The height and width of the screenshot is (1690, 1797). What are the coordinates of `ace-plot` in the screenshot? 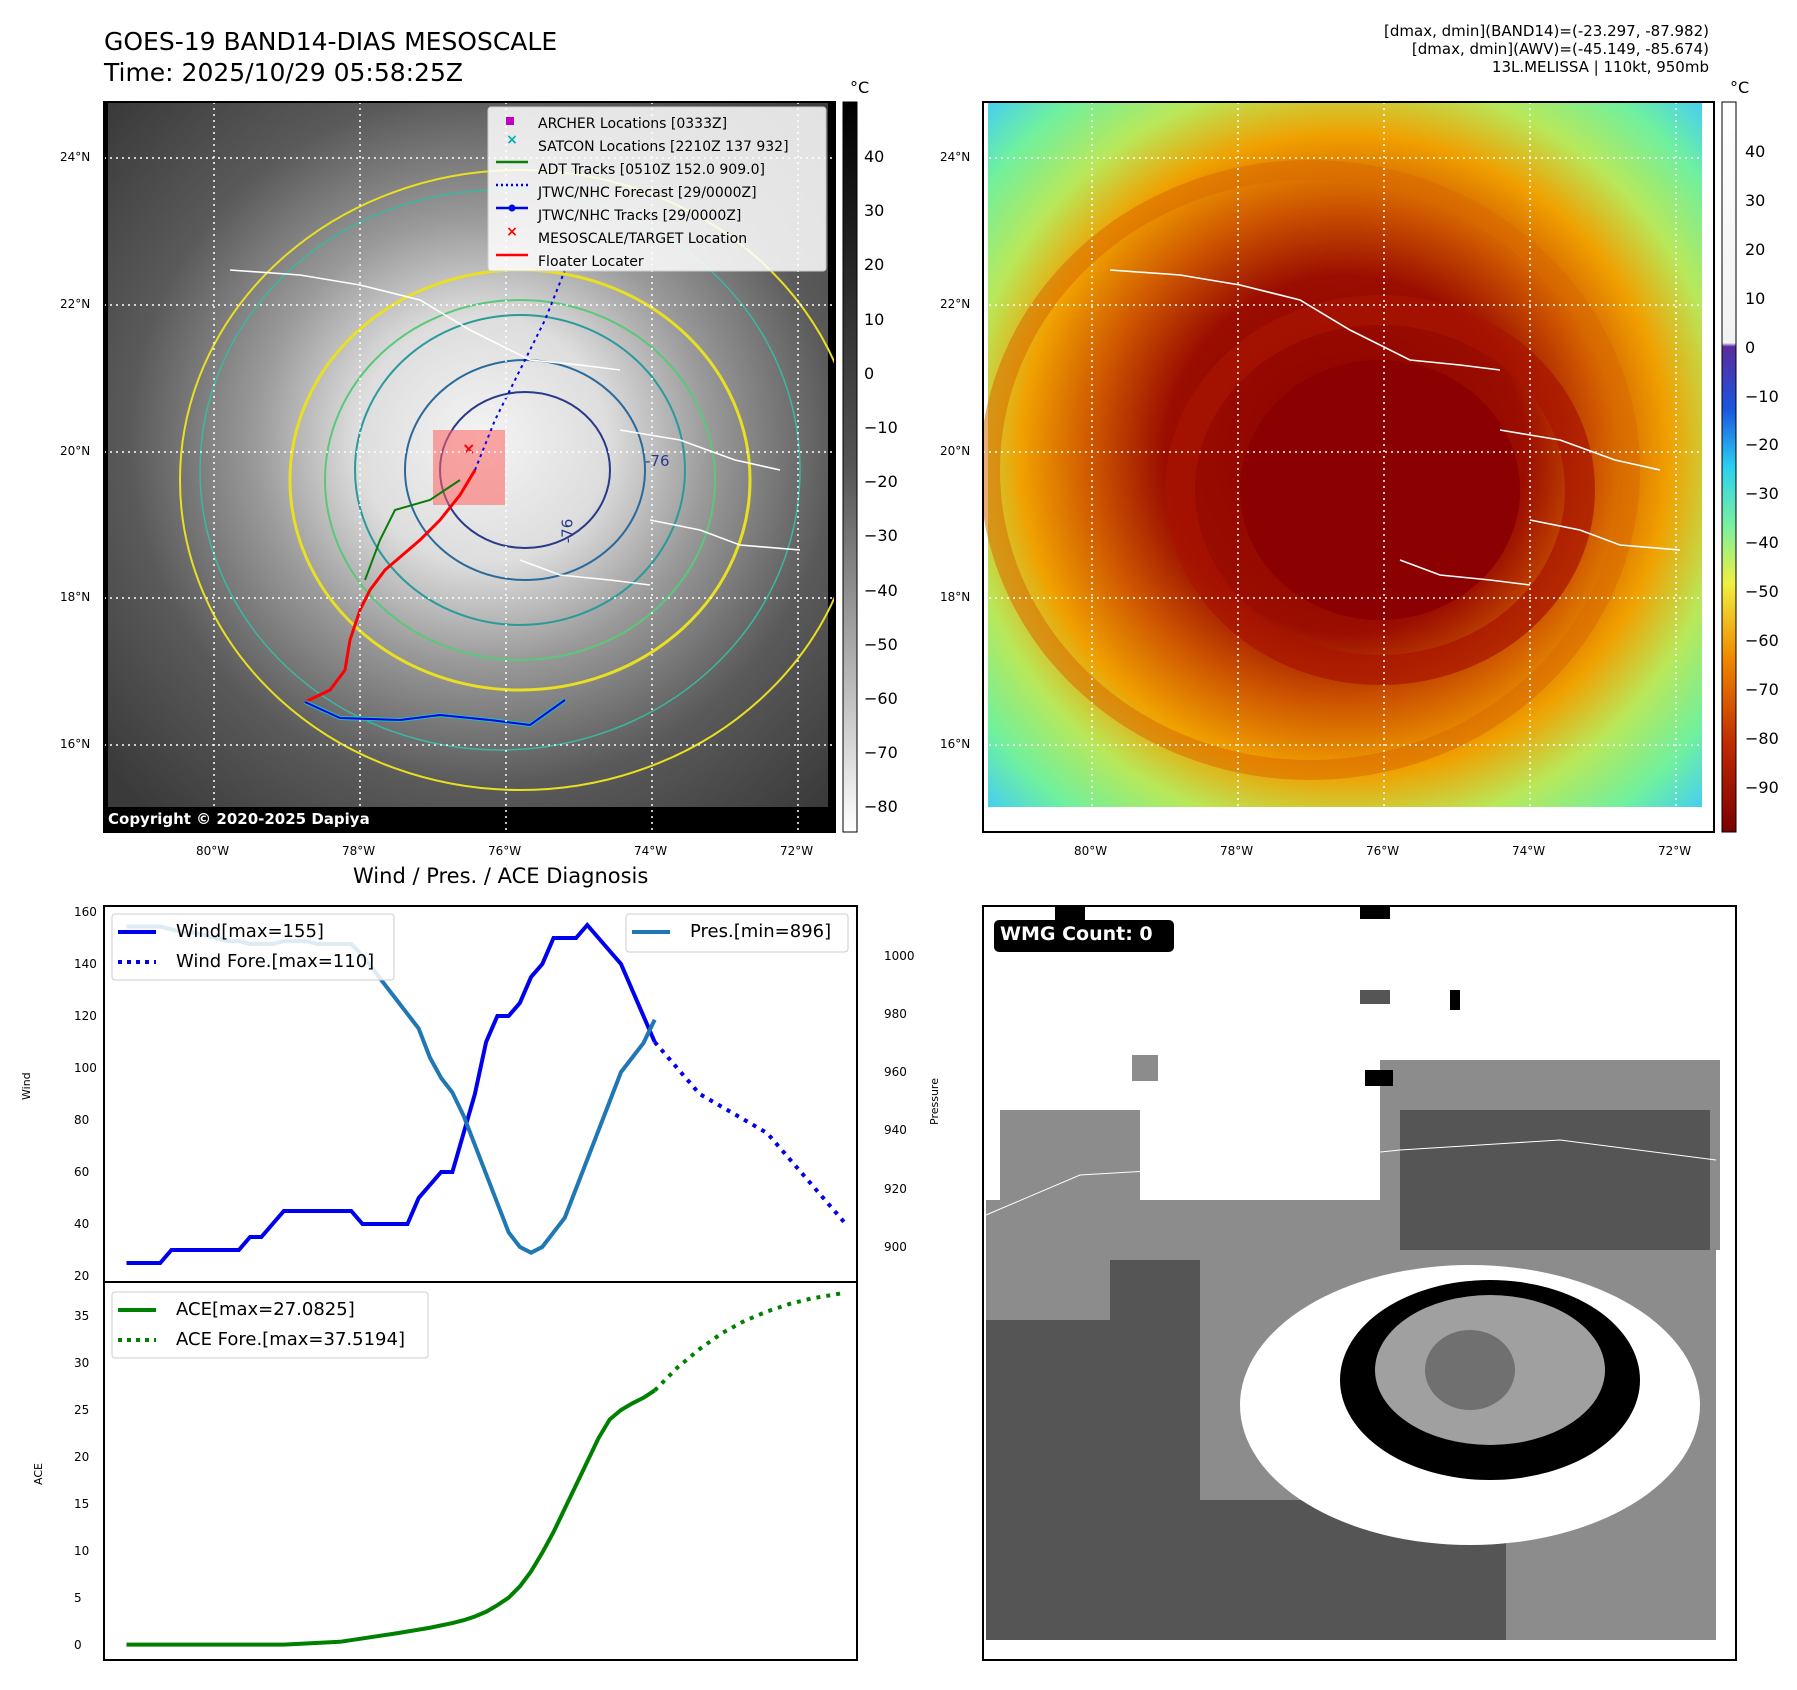 It's located at (486, 1468).